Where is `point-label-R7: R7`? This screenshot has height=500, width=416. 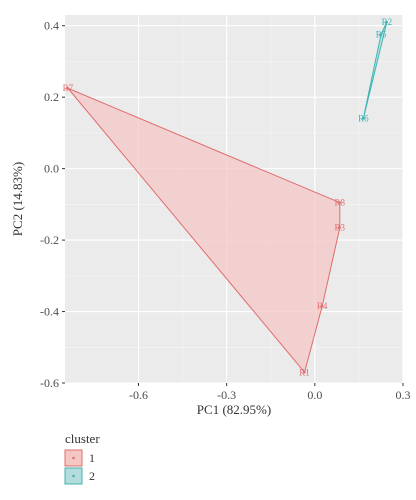 point-label-R7: R7 is located at coordinates (68, 88).